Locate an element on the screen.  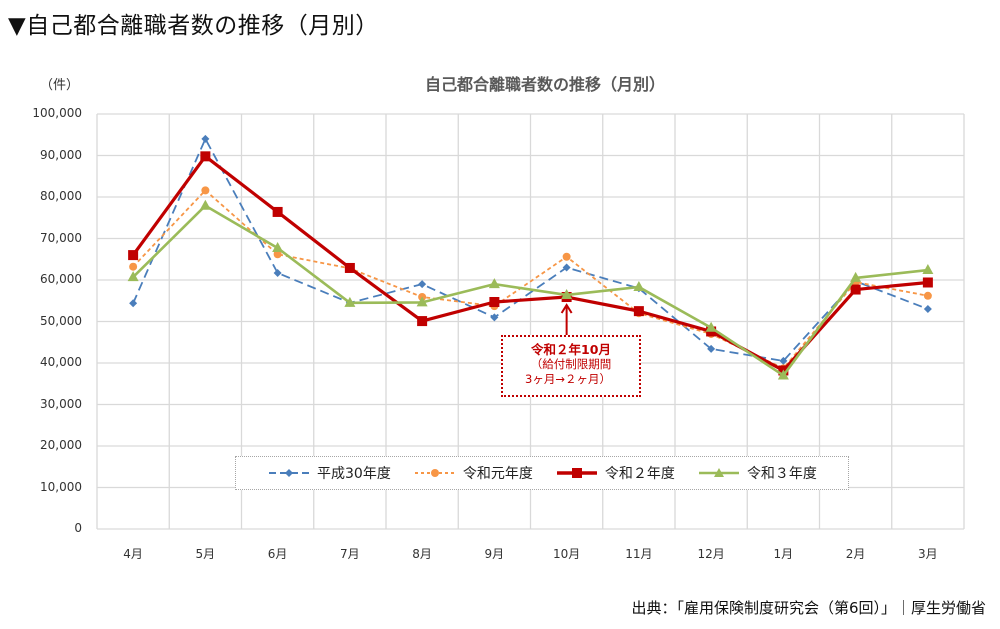
legend-item-r2: 令和２年度 is located at coordinates (615, 473).